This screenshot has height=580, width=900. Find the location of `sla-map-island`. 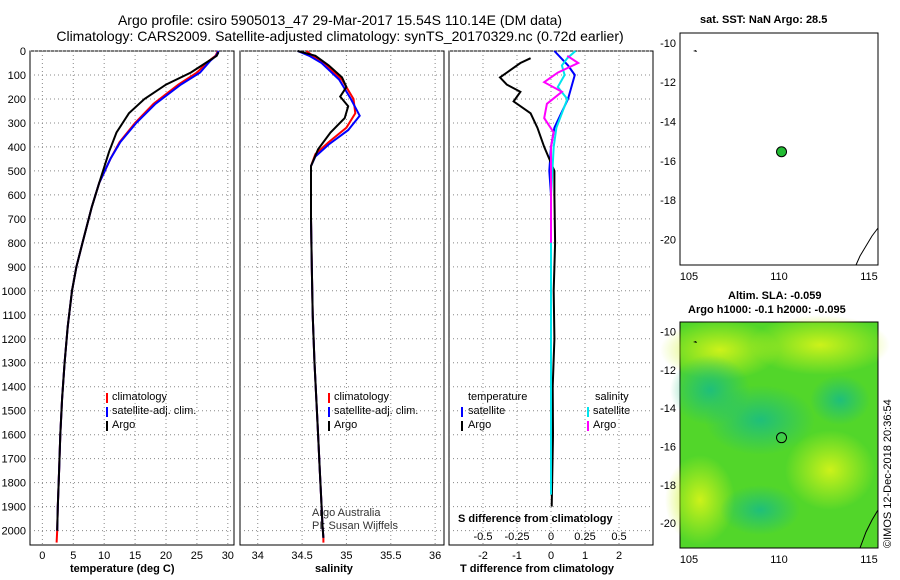

sla-map-island is located at coordinates (695, 342).